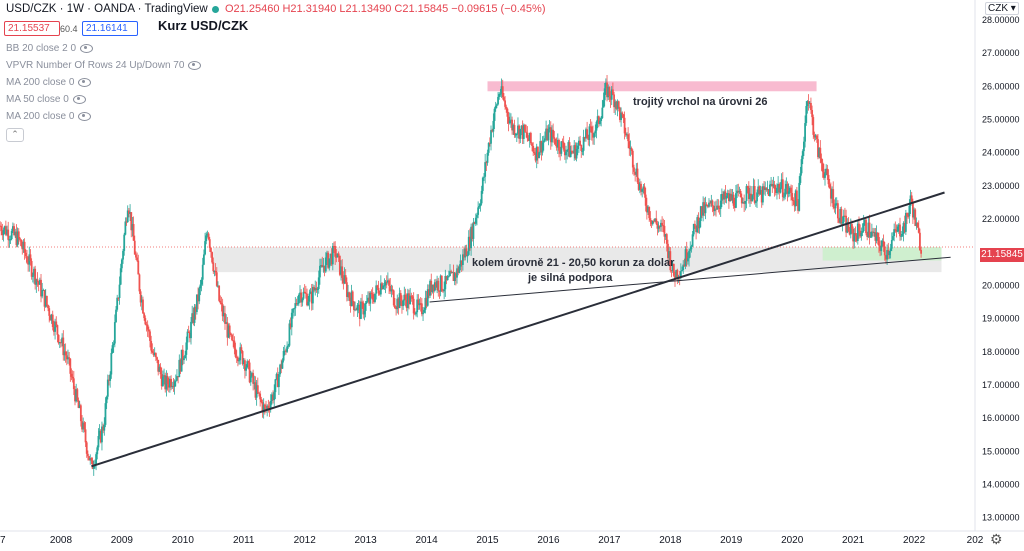  I want to click on indicator-vpvr: VPVR Number Of Rows 24 Up/Down 70, so click(104, 65).